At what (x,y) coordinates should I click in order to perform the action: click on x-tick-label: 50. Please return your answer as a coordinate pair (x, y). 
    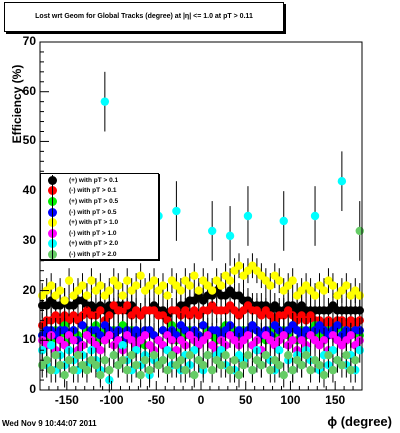
    Looking at the image, I should click on (246, 400).